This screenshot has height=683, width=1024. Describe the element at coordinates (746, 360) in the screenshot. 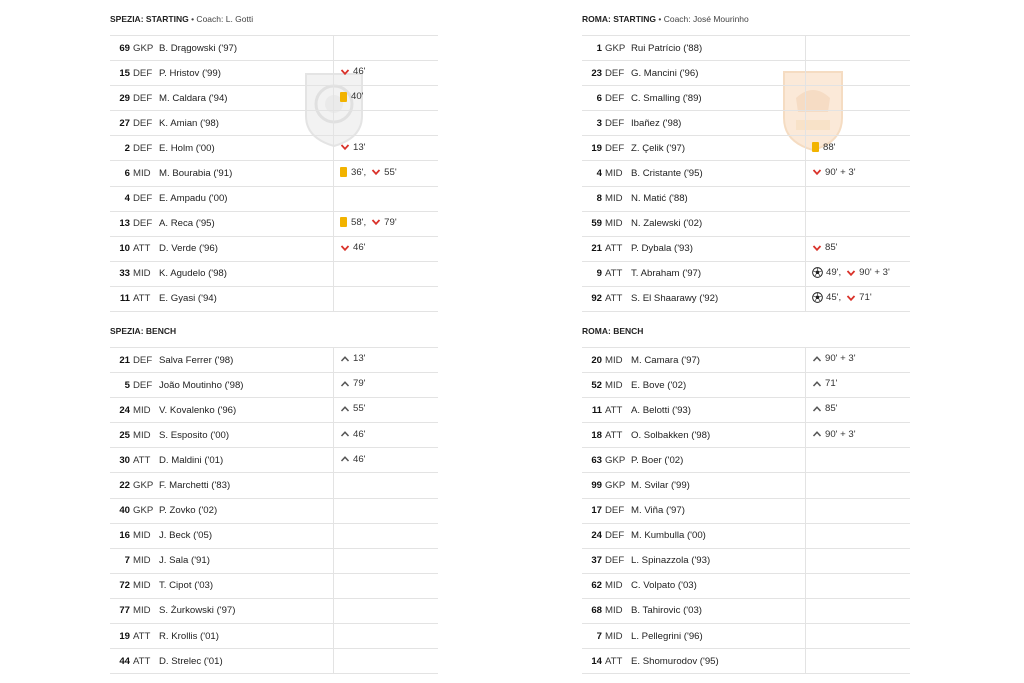

I see `player-row: 20 MID M. Camara ('97) 90' + 3'` at that location.